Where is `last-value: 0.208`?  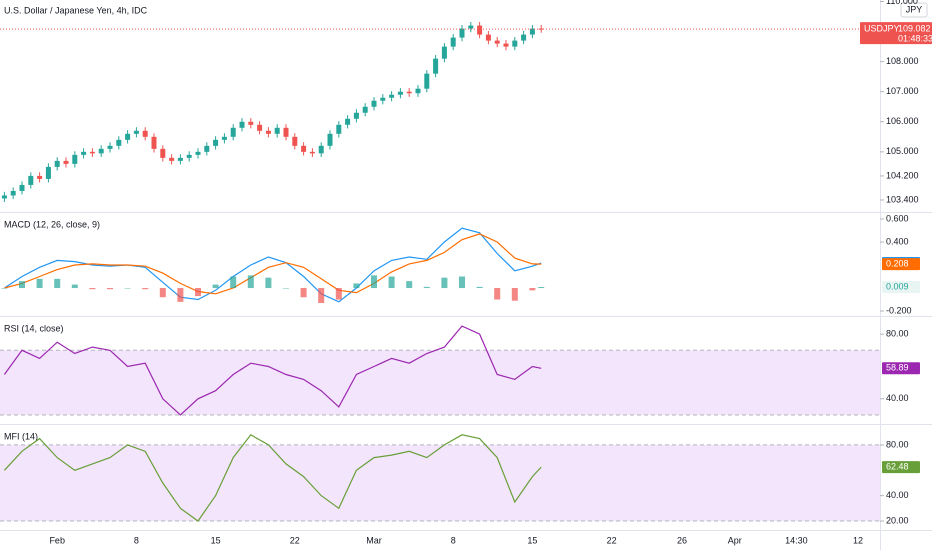 last-value: 0.208 is located at coordinates (897, 263).